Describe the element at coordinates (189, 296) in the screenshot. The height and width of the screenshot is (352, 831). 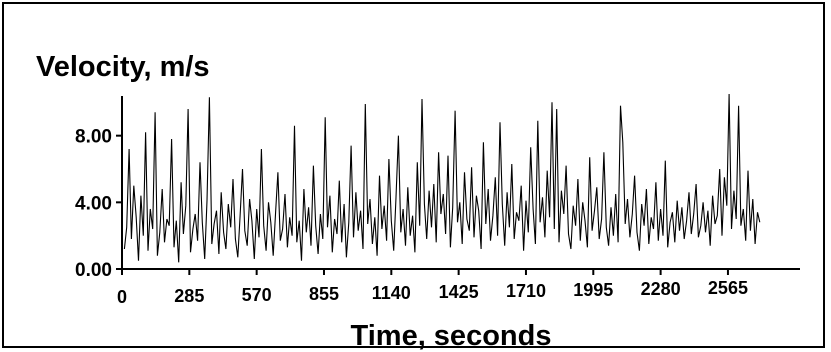
I see `x-tick-label: 285` at that location.